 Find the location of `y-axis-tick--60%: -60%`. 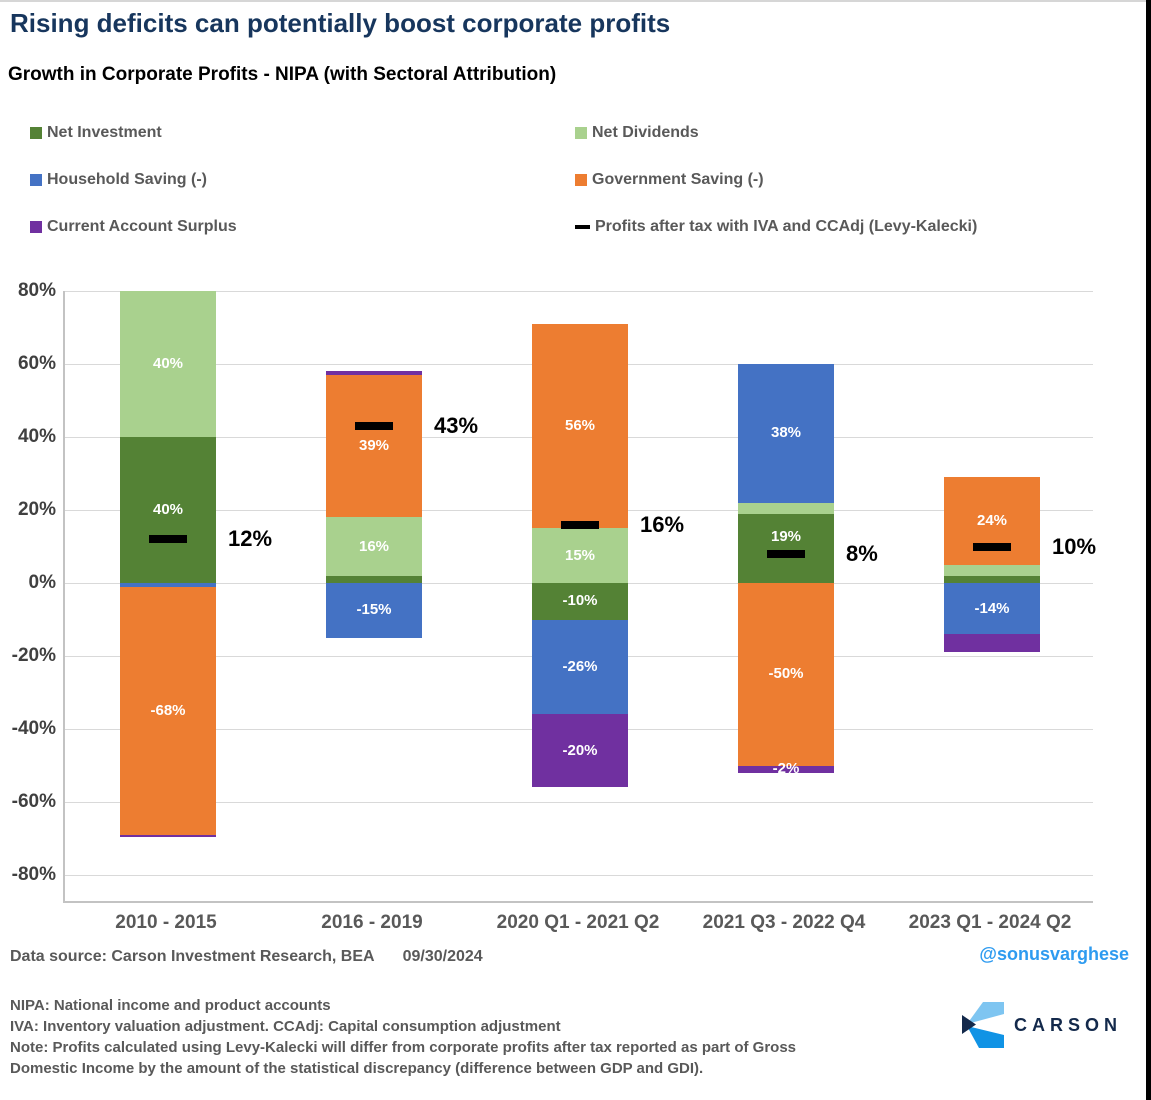

y-axis-tick--60%: -60% is located at coordinates (33, 801).